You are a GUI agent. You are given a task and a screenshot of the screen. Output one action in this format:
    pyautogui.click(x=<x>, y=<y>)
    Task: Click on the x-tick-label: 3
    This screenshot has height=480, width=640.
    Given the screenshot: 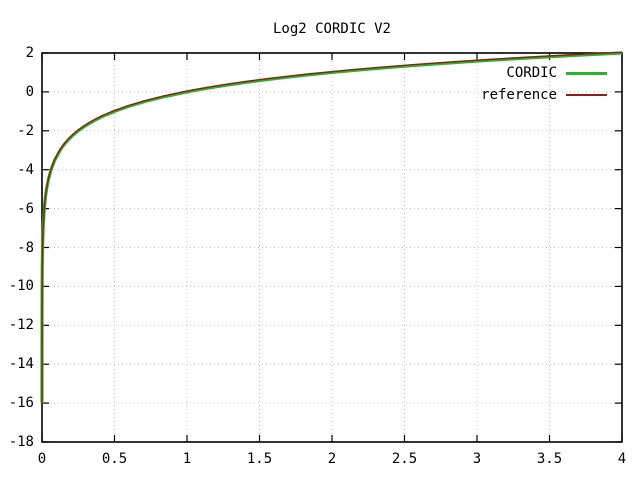 What is the action you would take?
    pyautogui.click(x=477, y=459)
    